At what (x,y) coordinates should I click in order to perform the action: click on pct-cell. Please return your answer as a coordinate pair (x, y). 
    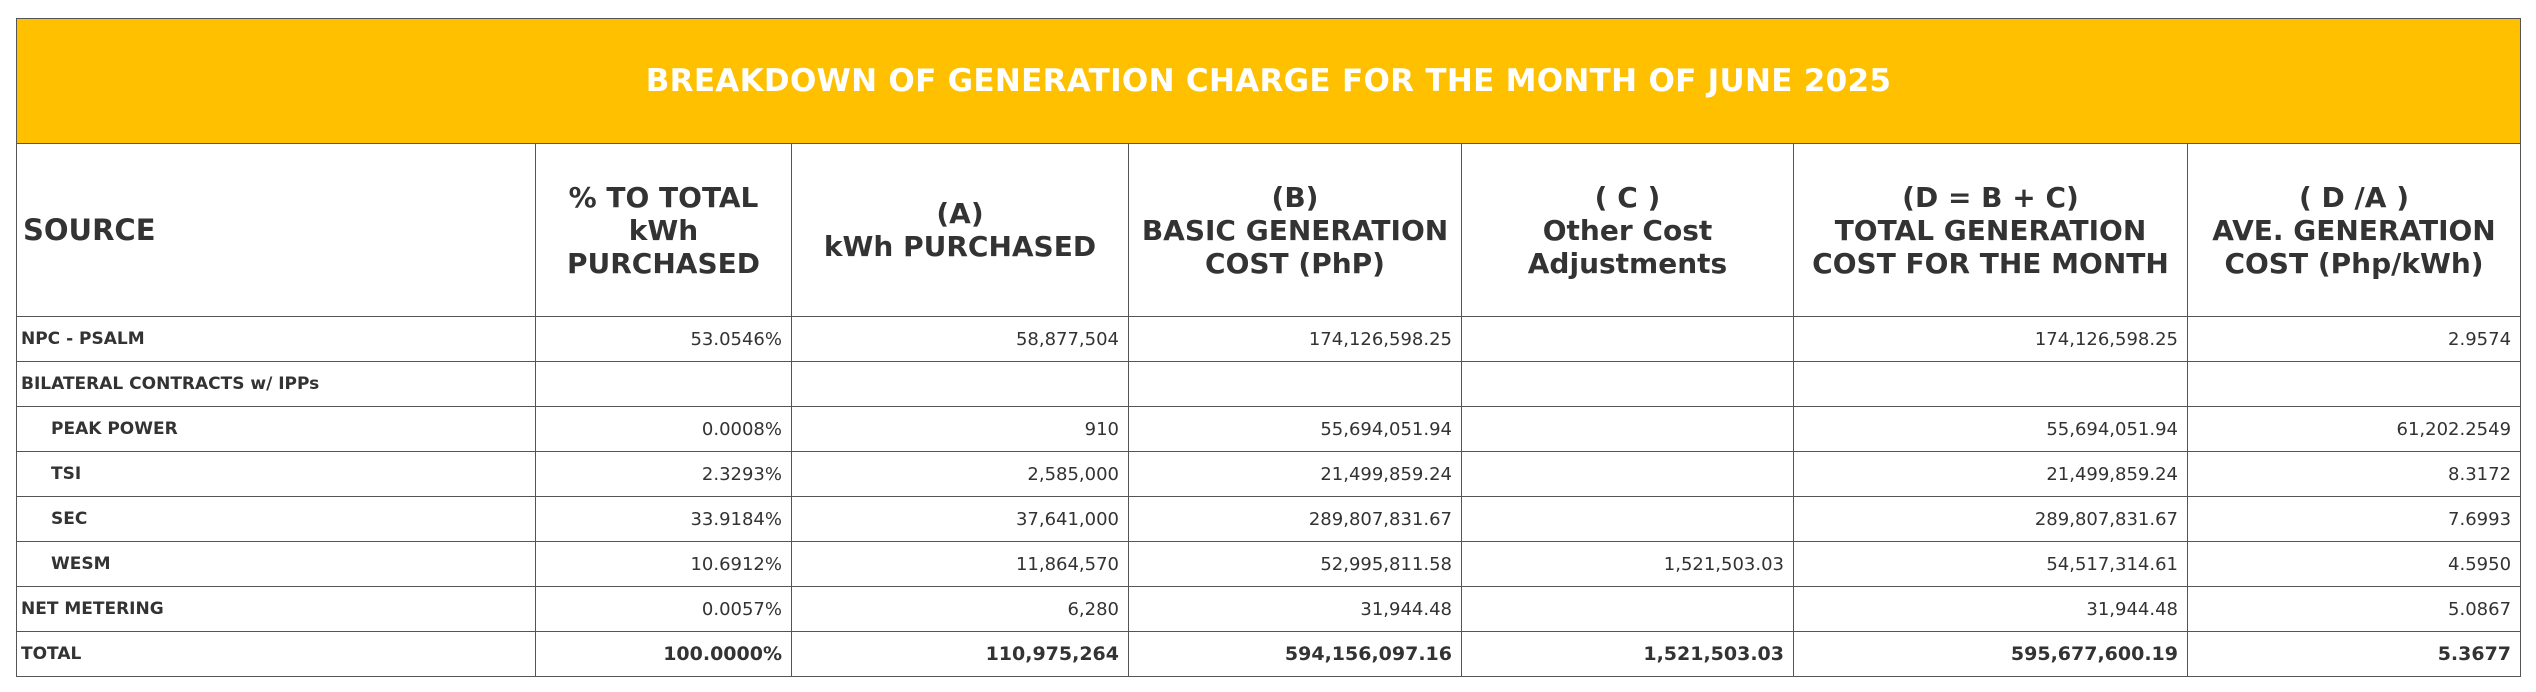
    Looking at the image, I should click on (663, 384).